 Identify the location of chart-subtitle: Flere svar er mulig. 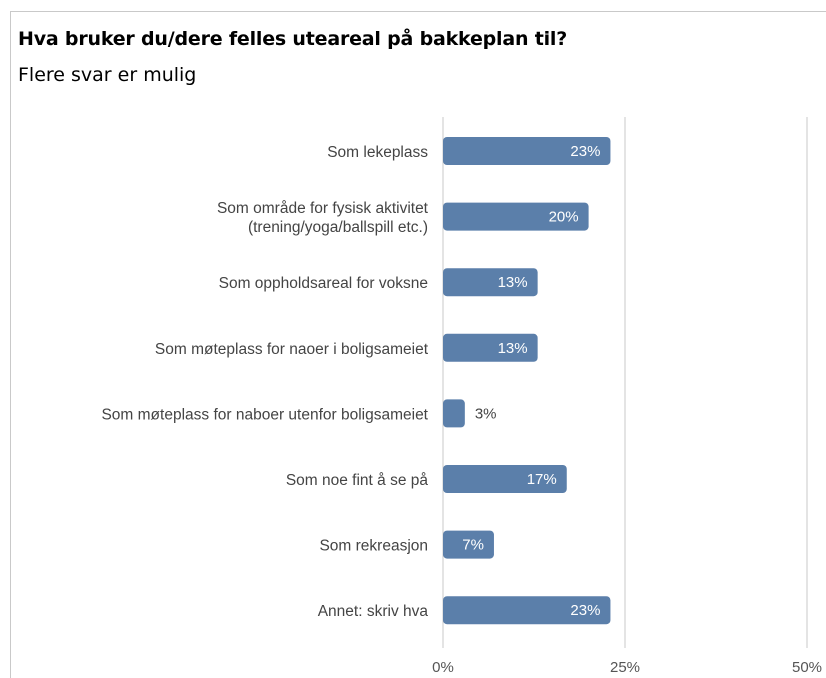
(107, 75).